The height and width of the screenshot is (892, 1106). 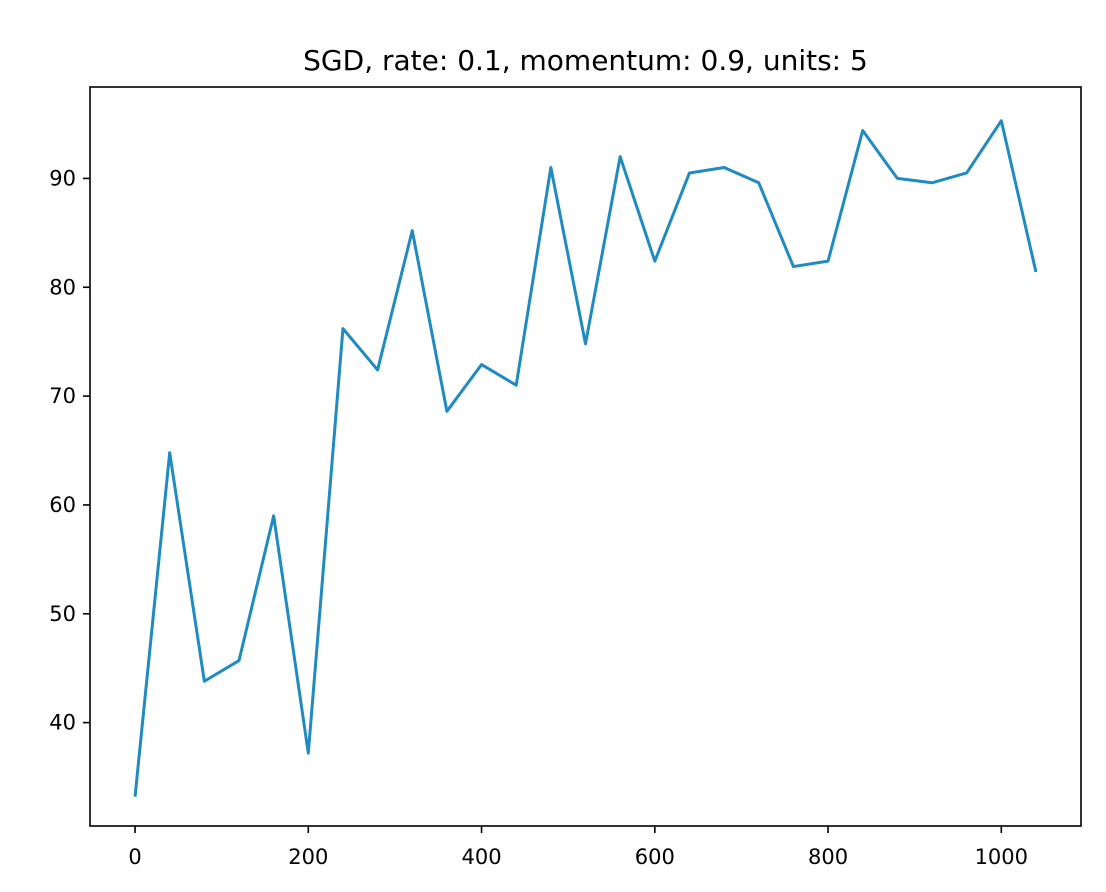 What do you see at coordinates (1001, 857) in the screenshot?
I see `x-tick-label: 1000` at bounding box center [1001, 857].